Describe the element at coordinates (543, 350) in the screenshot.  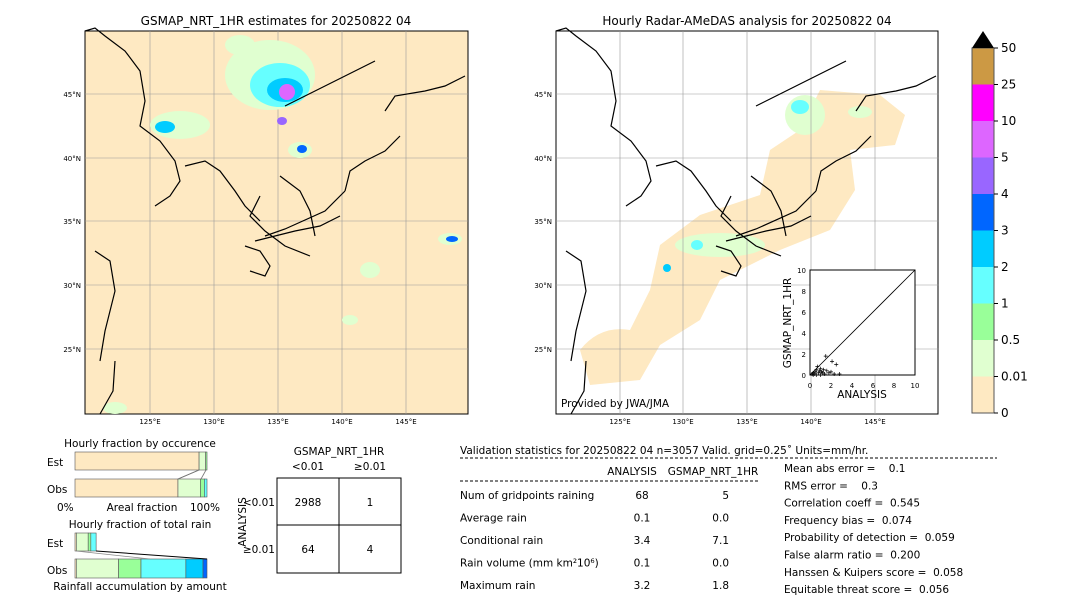
I see `lat-tick-label: 25°N` at that location.